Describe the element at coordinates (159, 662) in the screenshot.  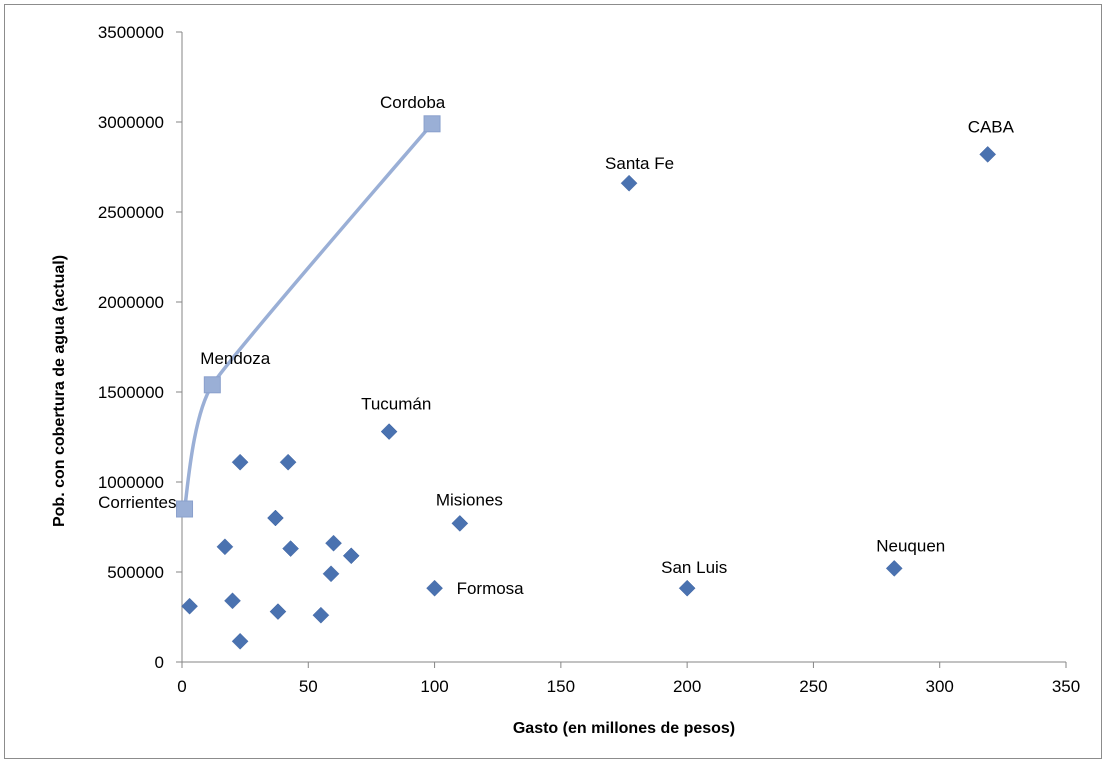
I see `y-tick-label: 0` at that location.